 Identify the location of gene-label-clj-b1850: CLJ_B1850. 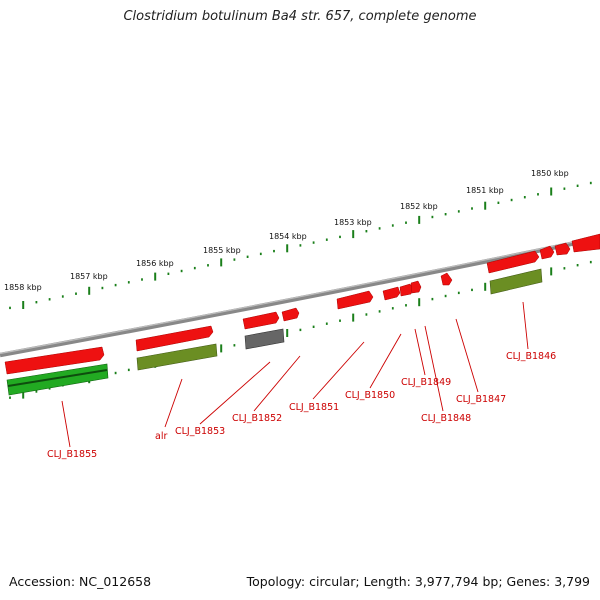
(370, 395).